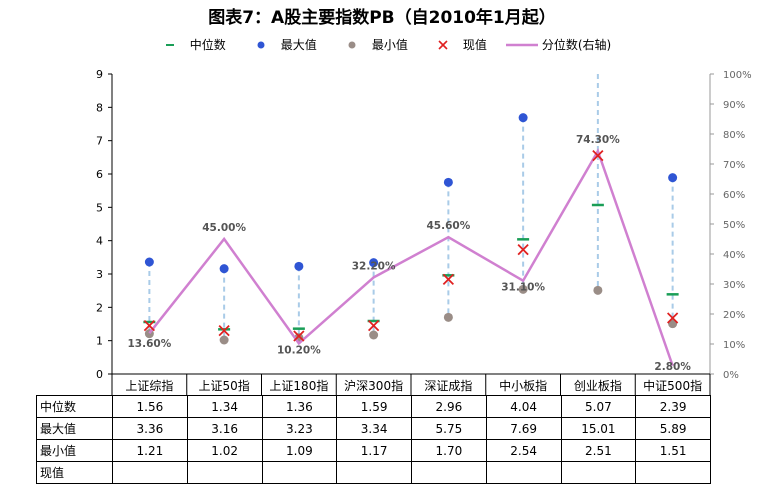 This screenshot has height=484, width=764. What do you see at coordinates (734, 135) in the screenshot?
I see `y-right-tick-label: 80%` at bounding box center [734, 135].